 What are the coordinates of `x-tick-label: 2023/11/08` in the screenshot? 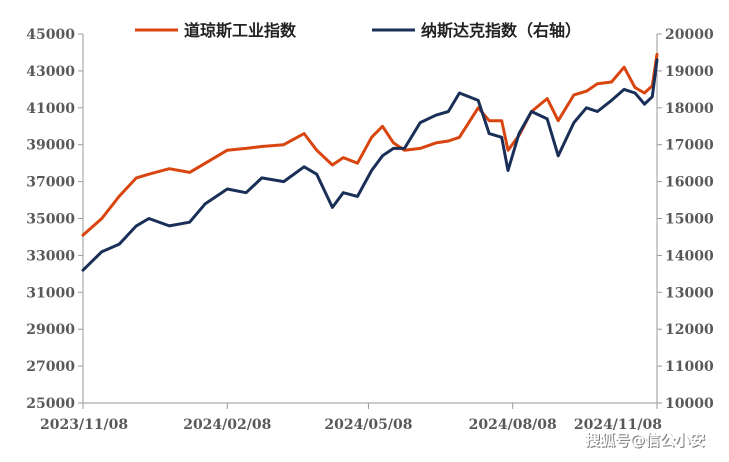 It's located at (84, 425).